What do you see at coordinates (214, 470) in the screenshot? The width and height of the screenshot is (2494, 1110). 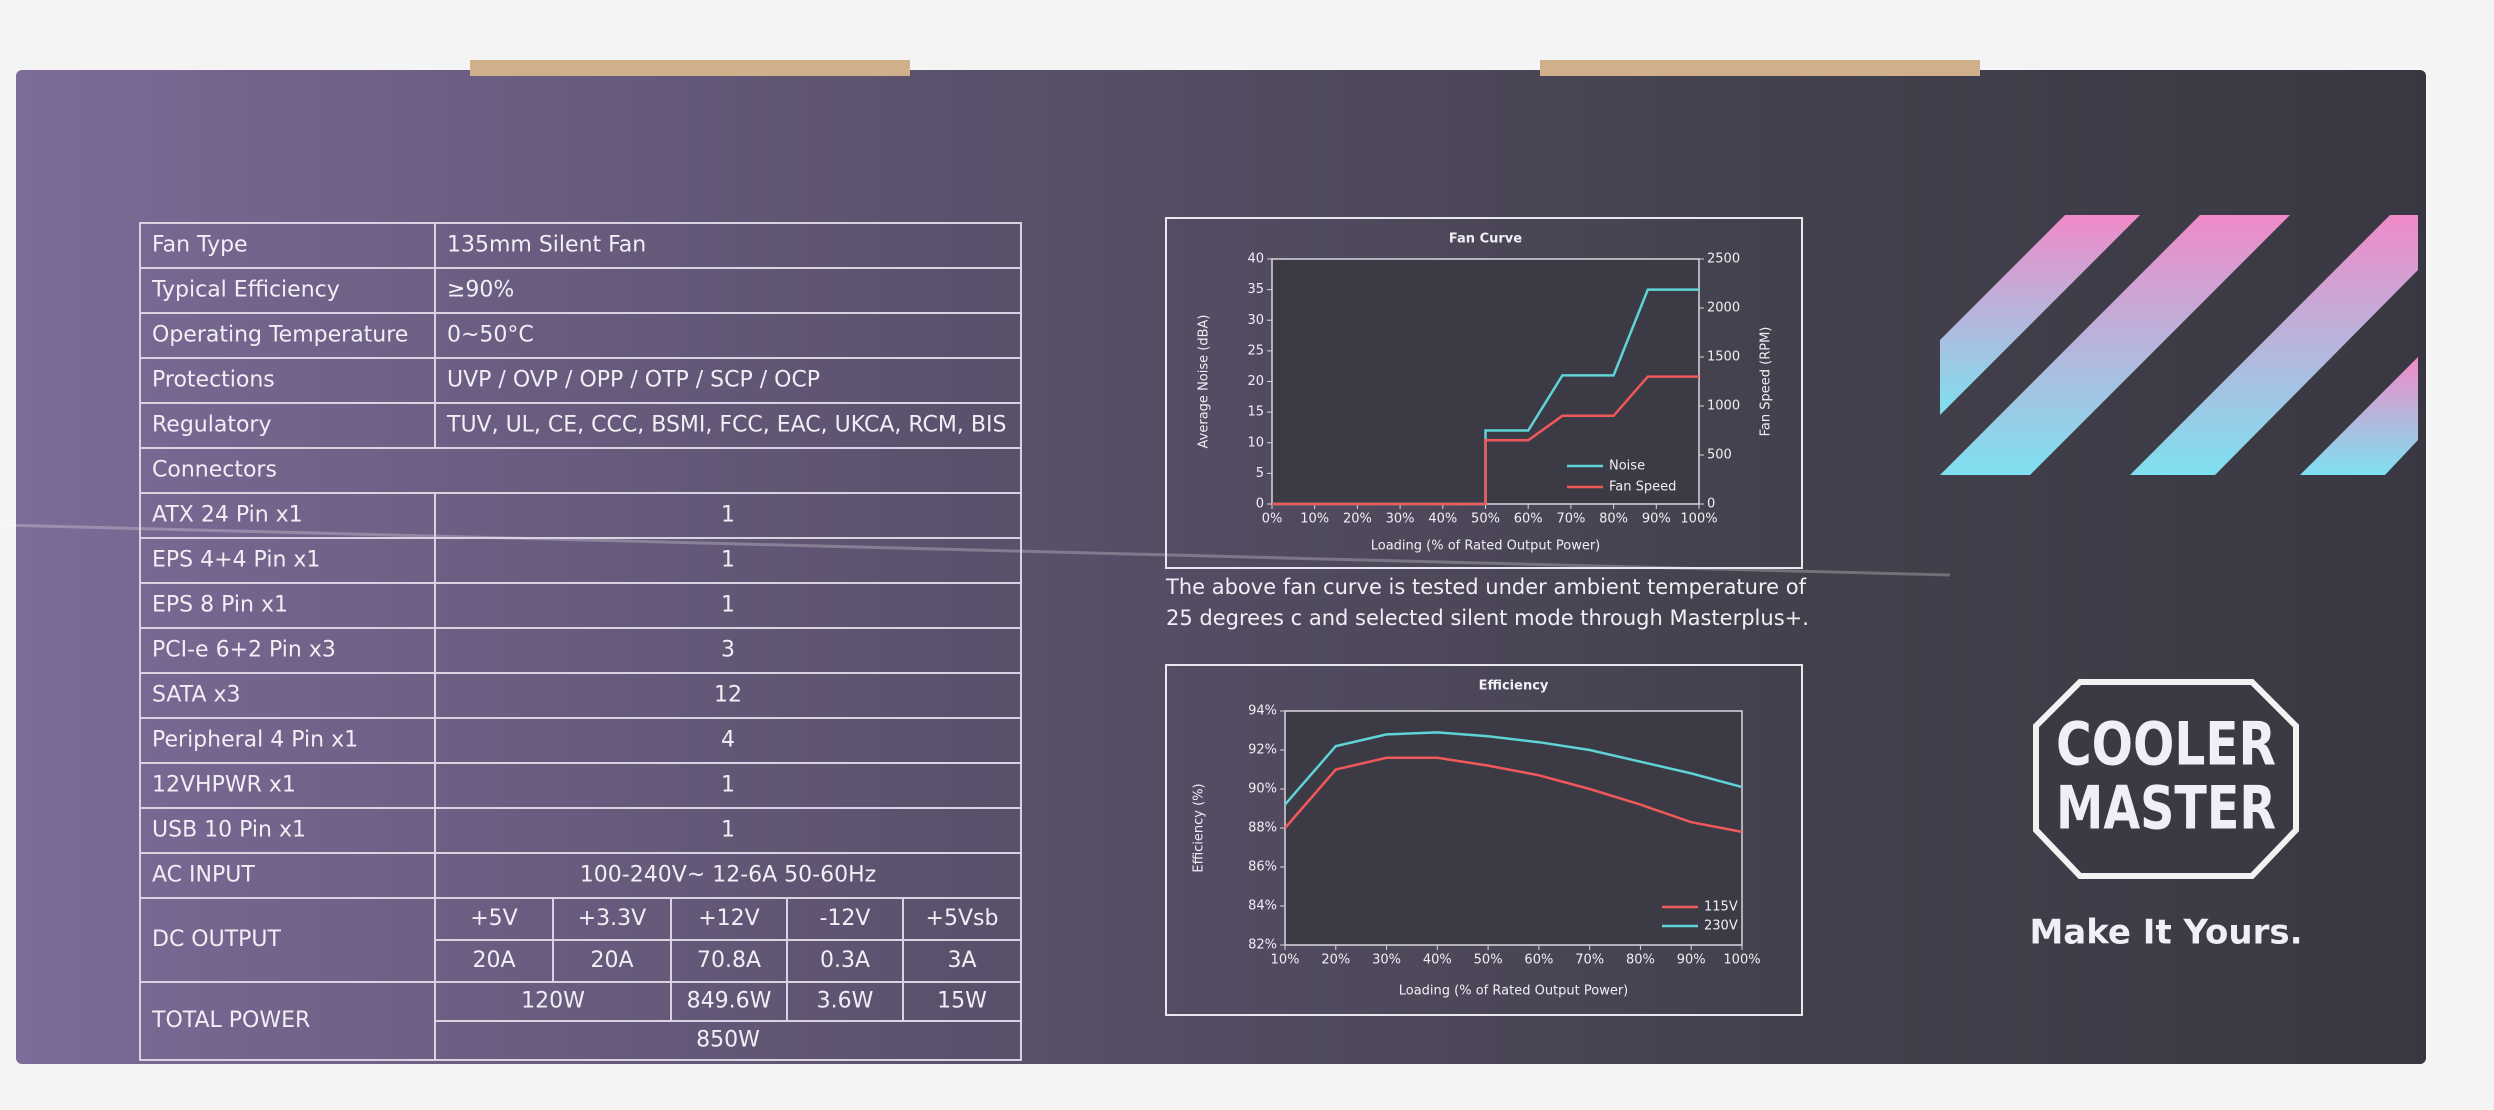 I see `table-label: Connectors` at bounding box center [214, 470].